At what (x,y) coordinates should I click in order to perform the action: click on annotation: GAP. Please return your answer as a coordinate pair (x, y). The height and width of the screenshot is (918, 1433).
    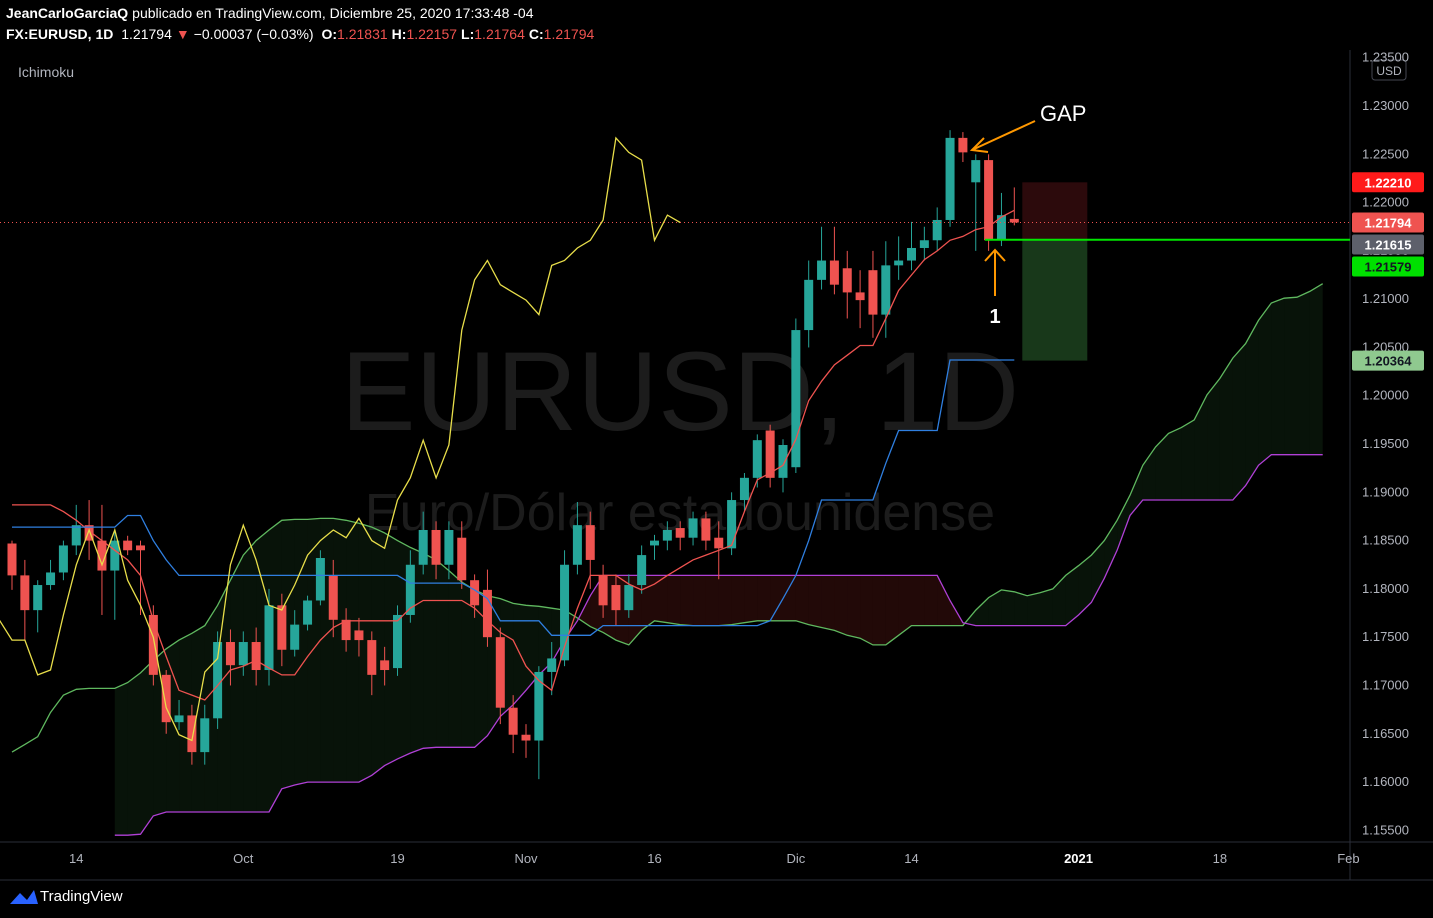
    Looking at the image, I should click on (1063, 113).